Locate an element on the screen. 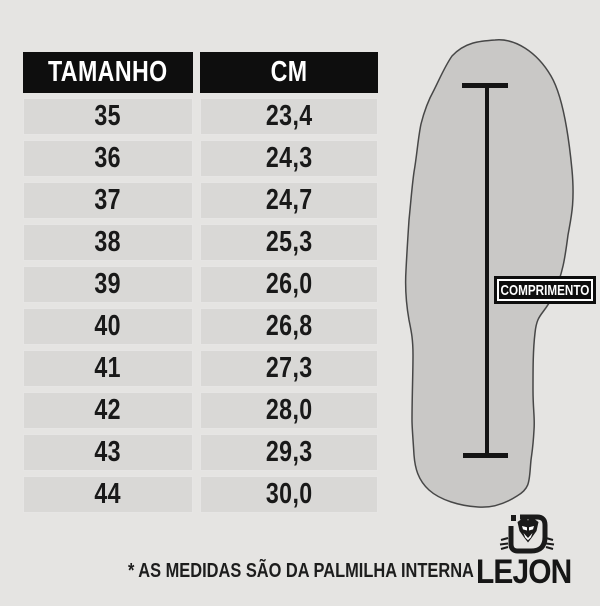  footnote-text: * AS MEDIDAS SÃO DA PALMILHA INTERNA is located at coordinates (300, 571).